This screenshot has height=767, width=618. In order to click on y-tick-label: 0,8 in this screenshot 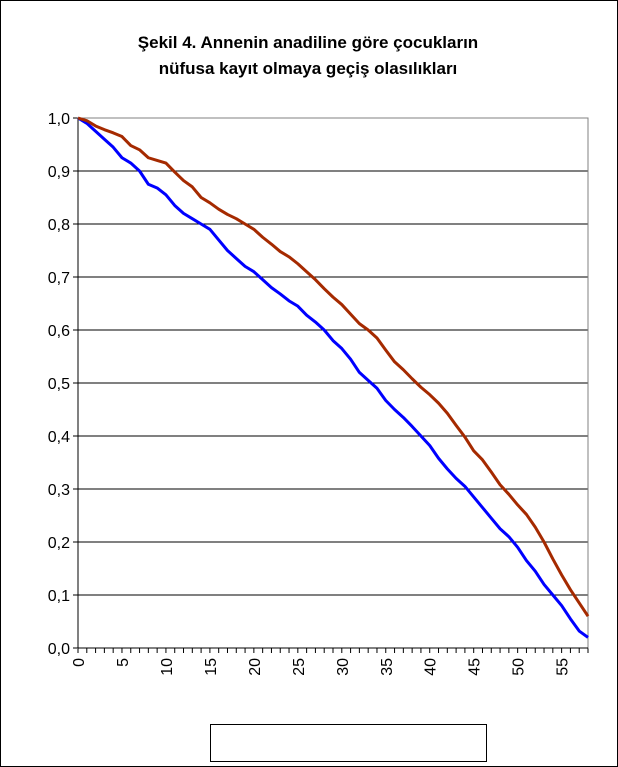, I will do `click(59, 225)`.